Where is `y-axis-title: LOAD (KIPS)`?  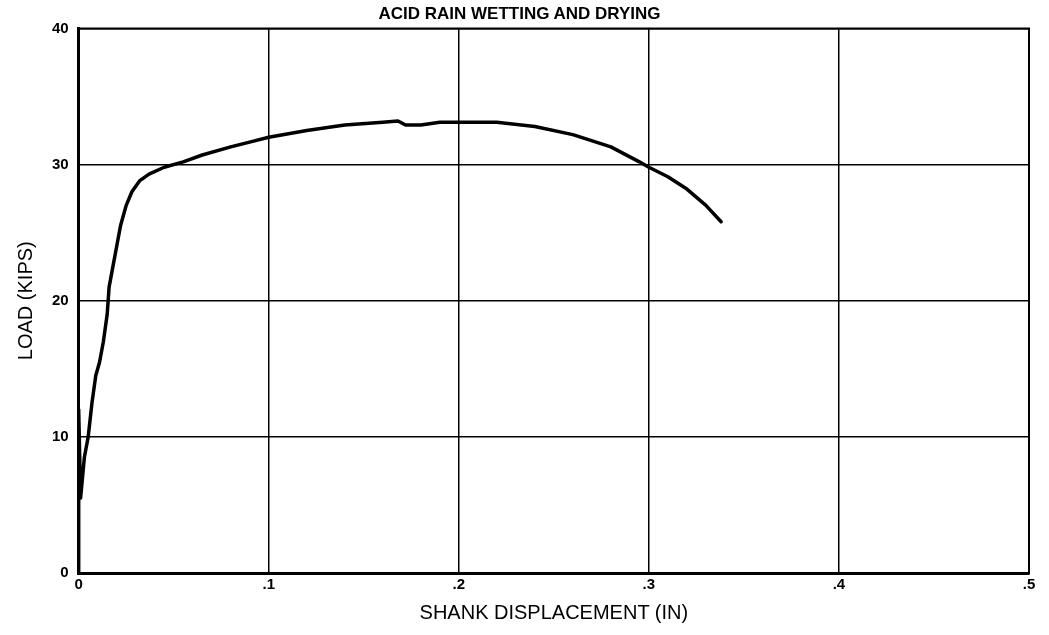 y-axis-title: LOAD (KIPS) is located at coordinates (24, 301).